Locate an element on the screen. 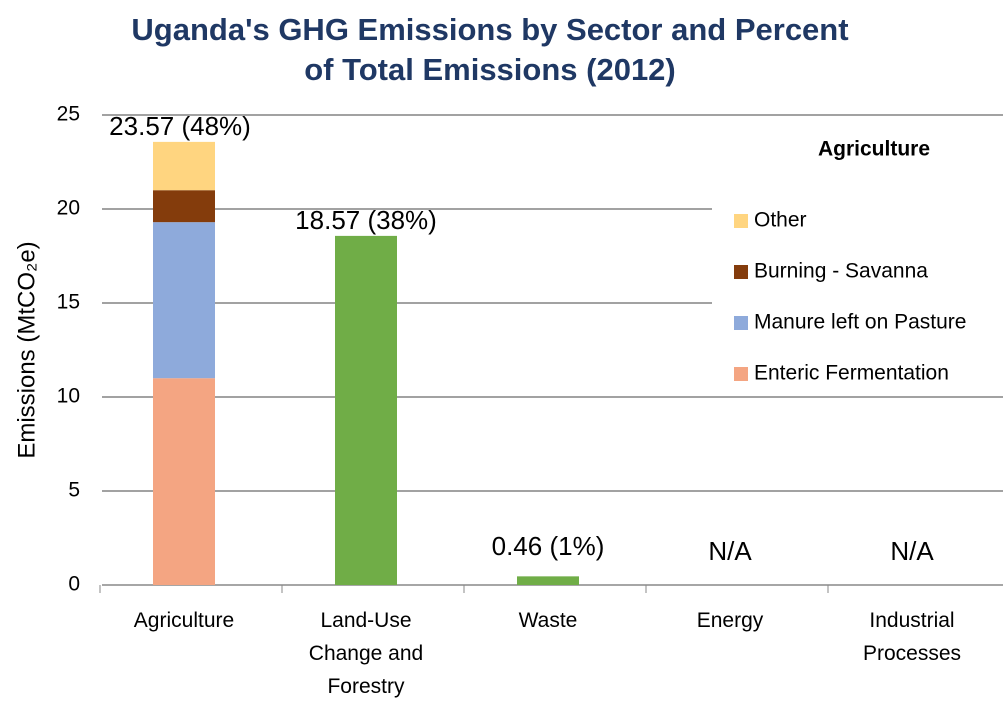 The height and width of the screenshot is (703, 1003). x-tick-label: Land-Use Change and Forestry is located at coordinates (366, 653).